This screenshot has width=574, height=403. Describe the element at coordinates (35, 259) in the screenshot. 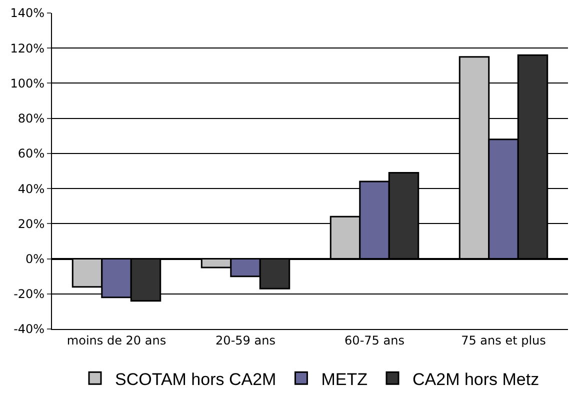

I see `y-tick-label: 0%` at that location.